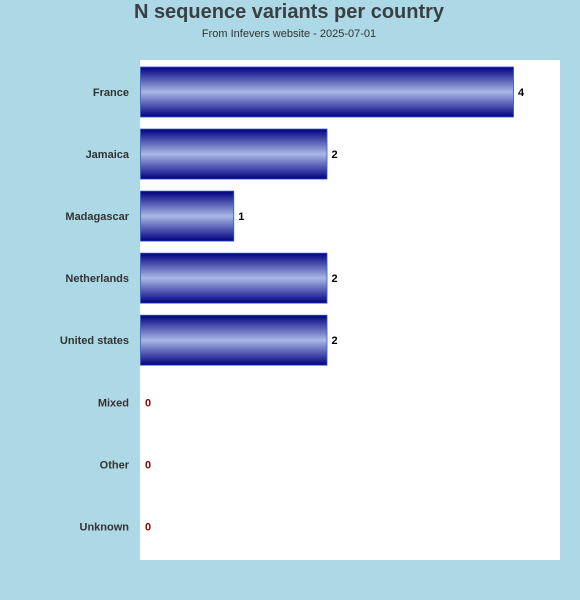 The width and height of the screenshot is (580, 600). What do you see at coordinates (521, 93) in the screenshot?
I see `value-label: 4` at bounding box center [521, 93].